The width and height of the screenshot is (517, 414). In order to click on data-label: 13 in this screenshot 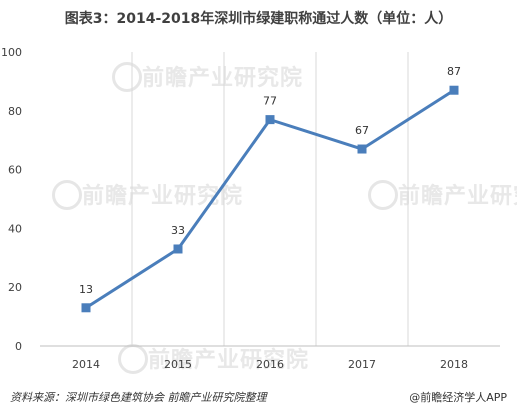, I will do `click(86, 289)`.